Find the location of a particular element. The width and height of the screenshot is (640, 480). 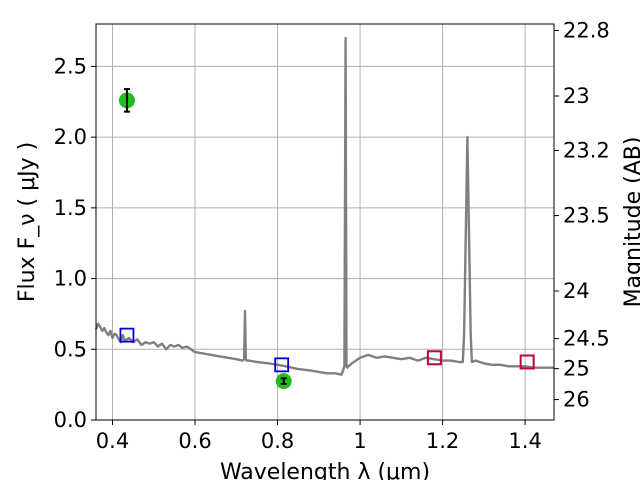

right-axis-label: Magnitude (AB) is located at coordinates (630, 222).